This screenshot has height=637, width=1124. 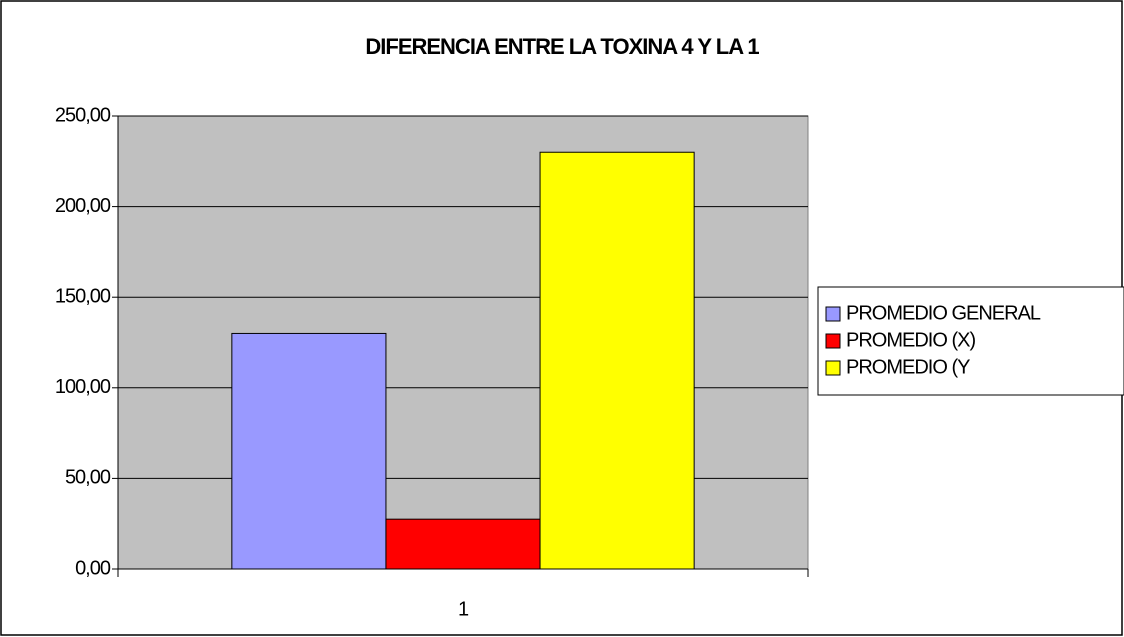 What do you see at coordinates (83, 296) in the screenshot?
I see `y-tick-label: 150,00` at bounding box center [83, 296].